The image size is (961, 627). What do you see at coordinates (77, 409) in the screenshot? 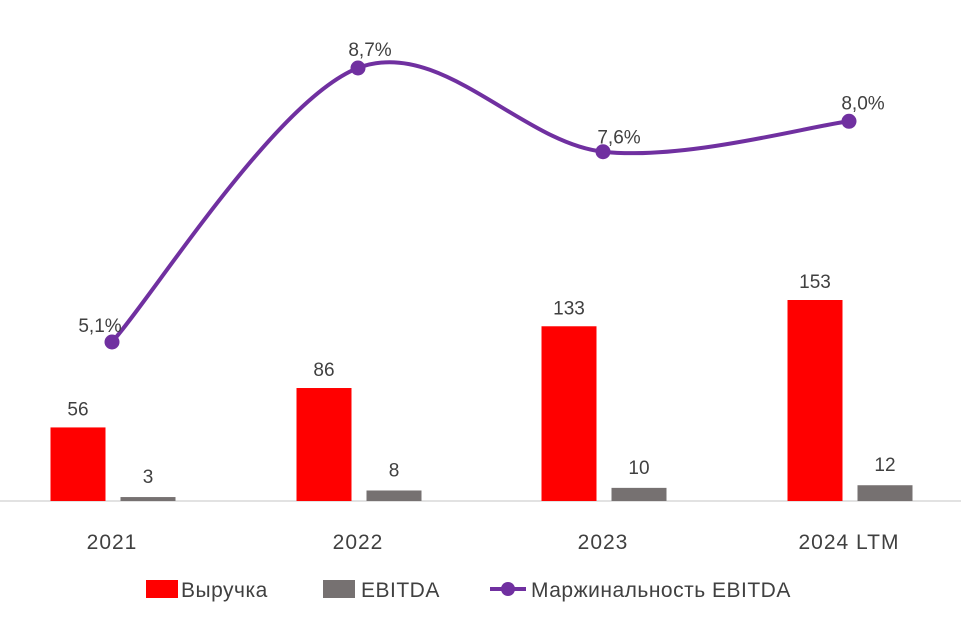
I see `data-label-revenue: 56` at bounding box center [77, 409].